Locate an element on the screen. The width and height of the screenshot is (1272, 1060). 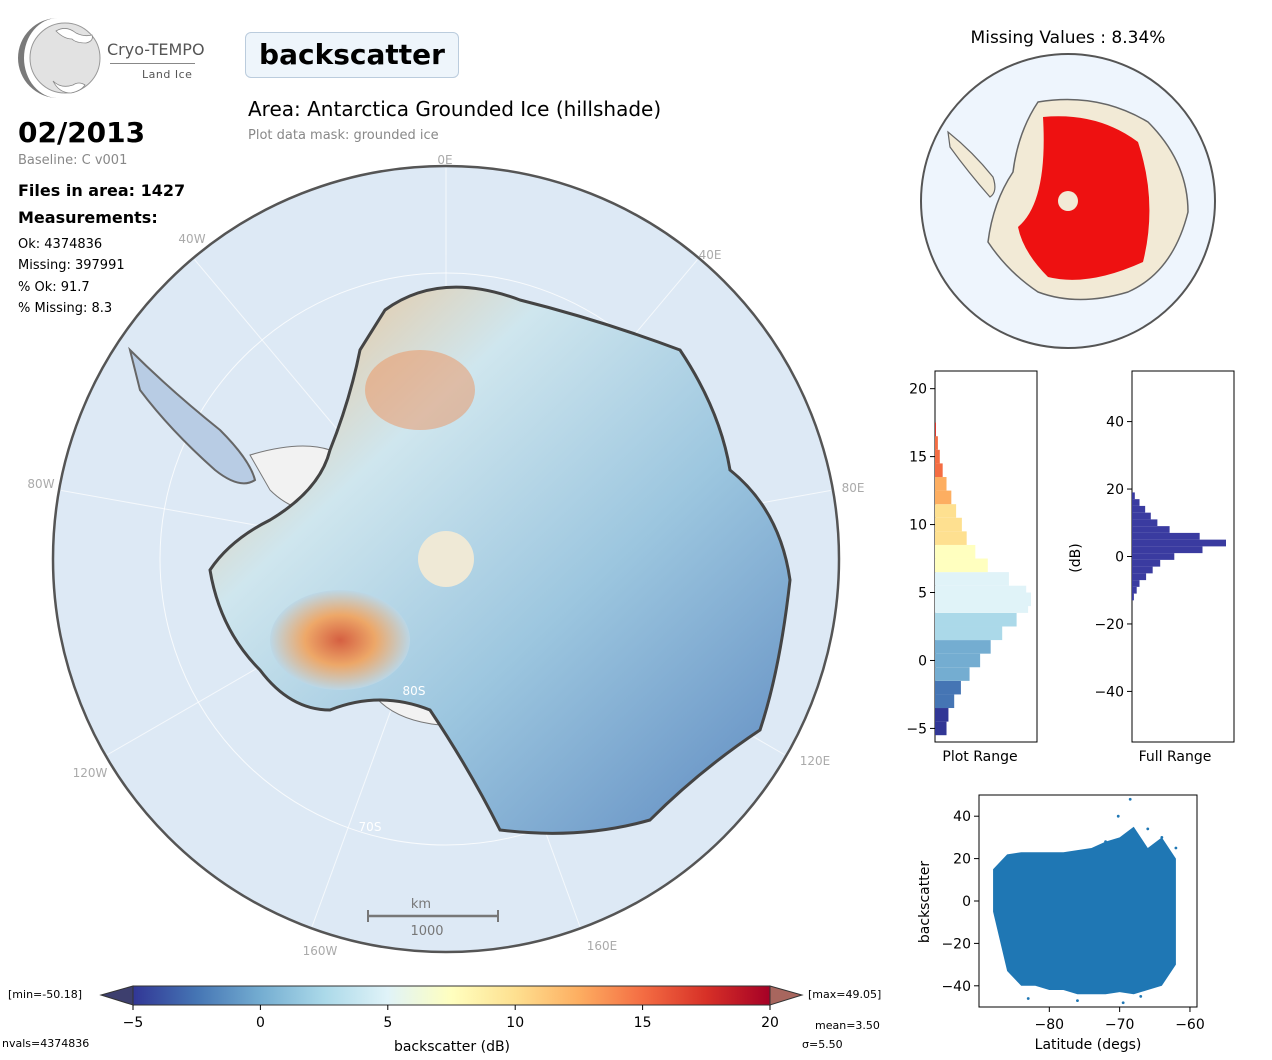
colorbar-tick-label: 15 is located at coordinates (643, 1023).